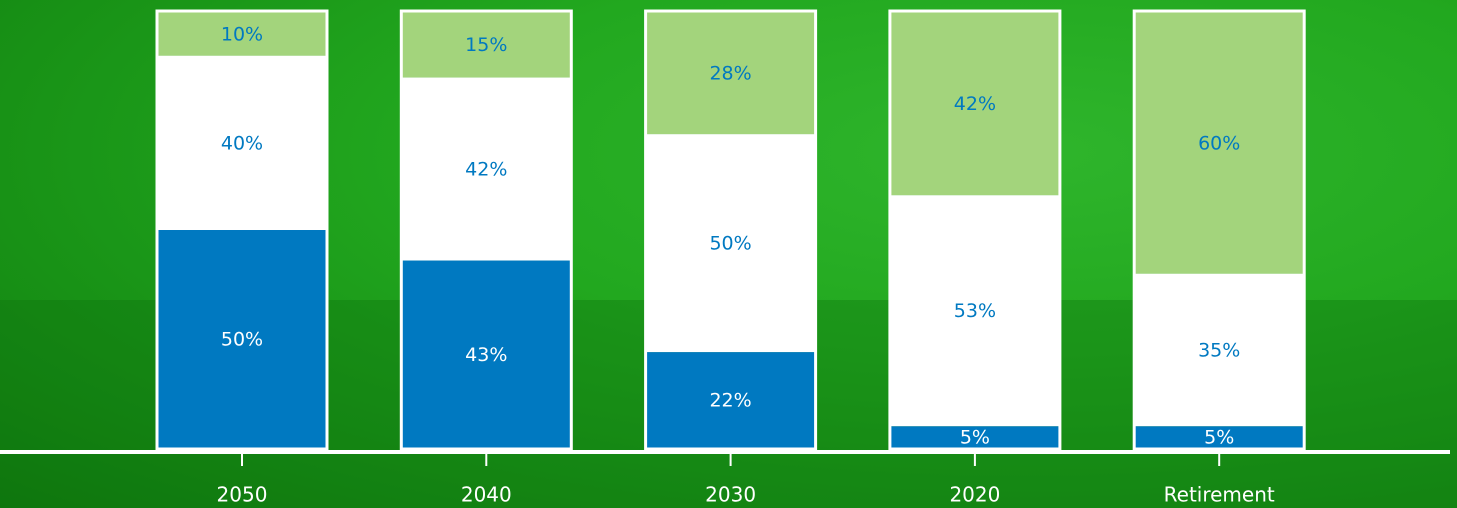  I want to click on value-label: 35%, so click(1219, 350).